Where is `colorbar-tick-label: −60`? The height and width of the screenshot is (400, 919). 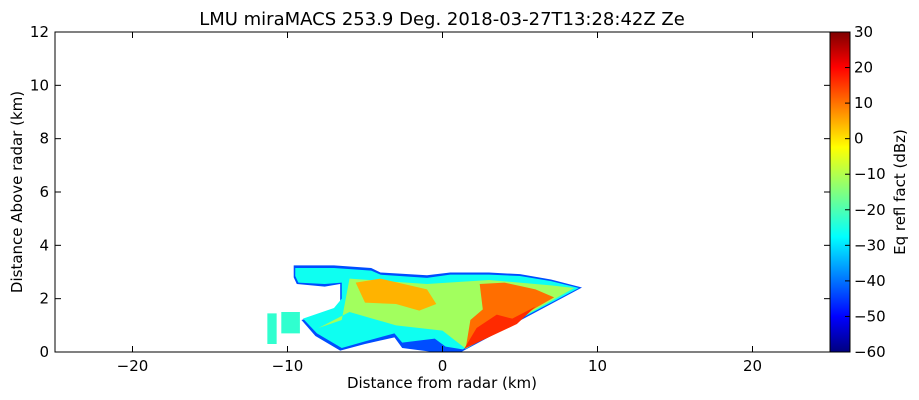 colorbar-tick-label: −60 is located at coordinates (870, 352).